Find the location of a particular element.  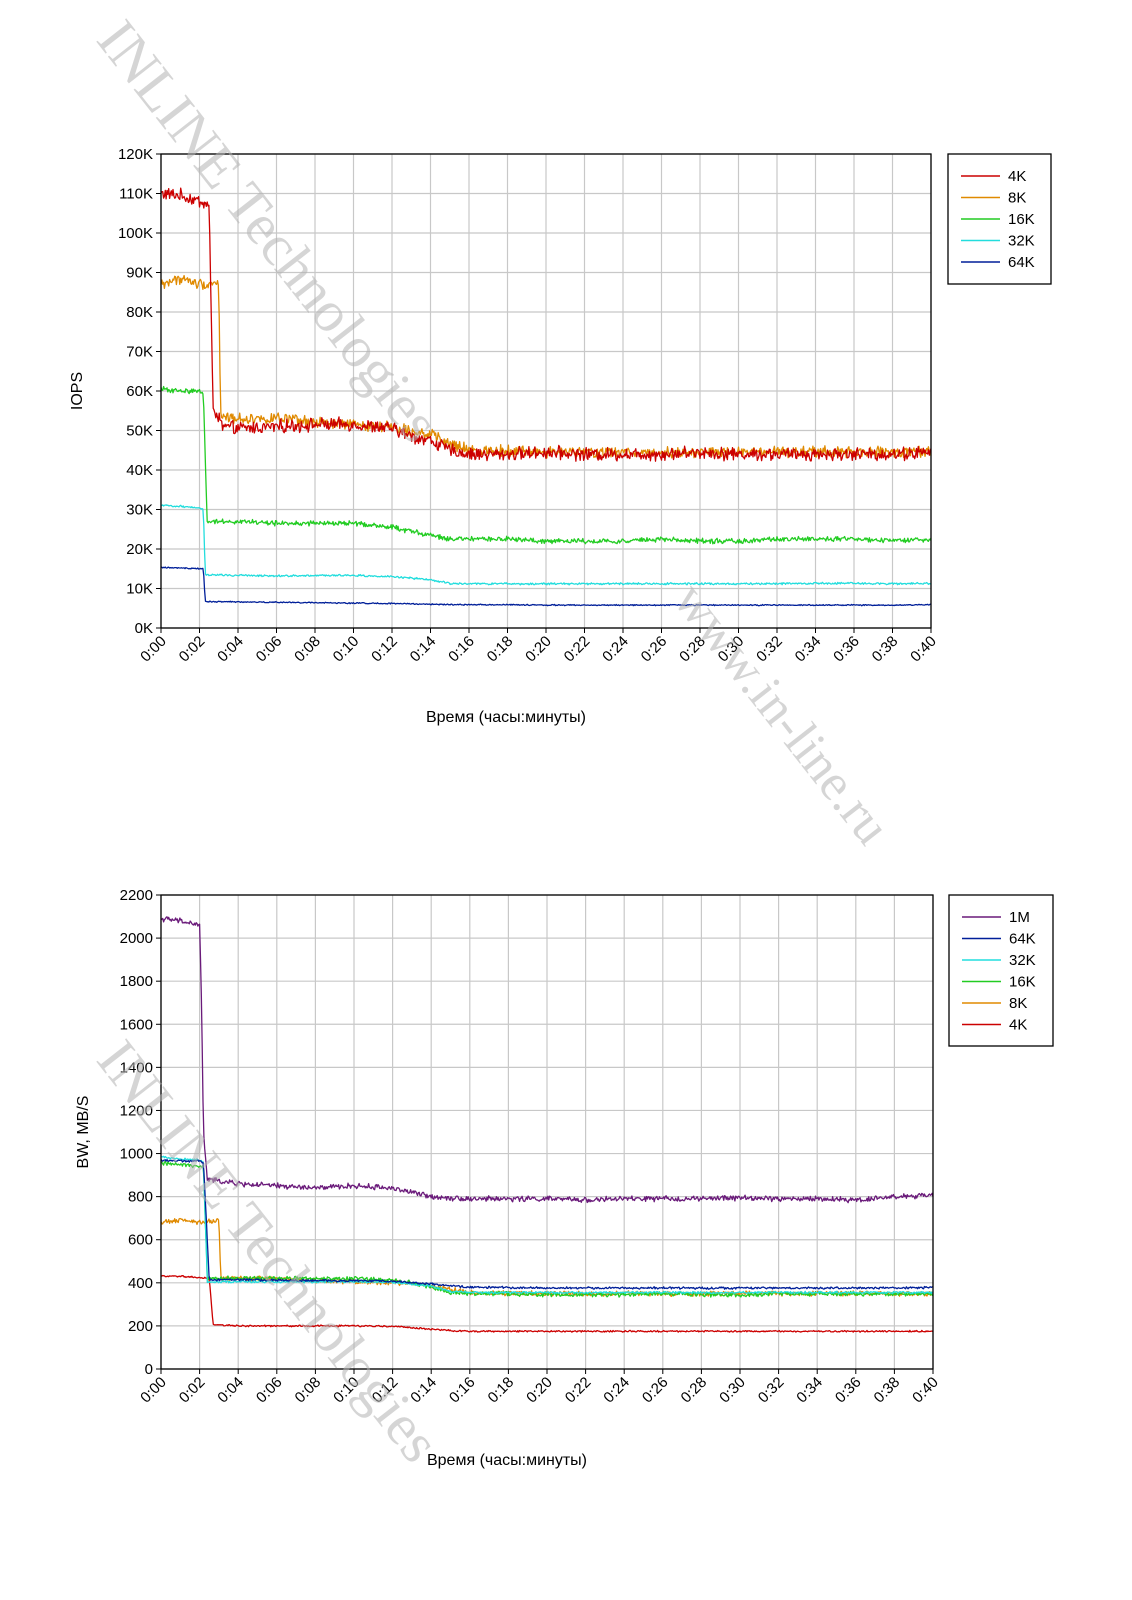

y-tick-label: 1200 is located at coordinates (136, 1110).